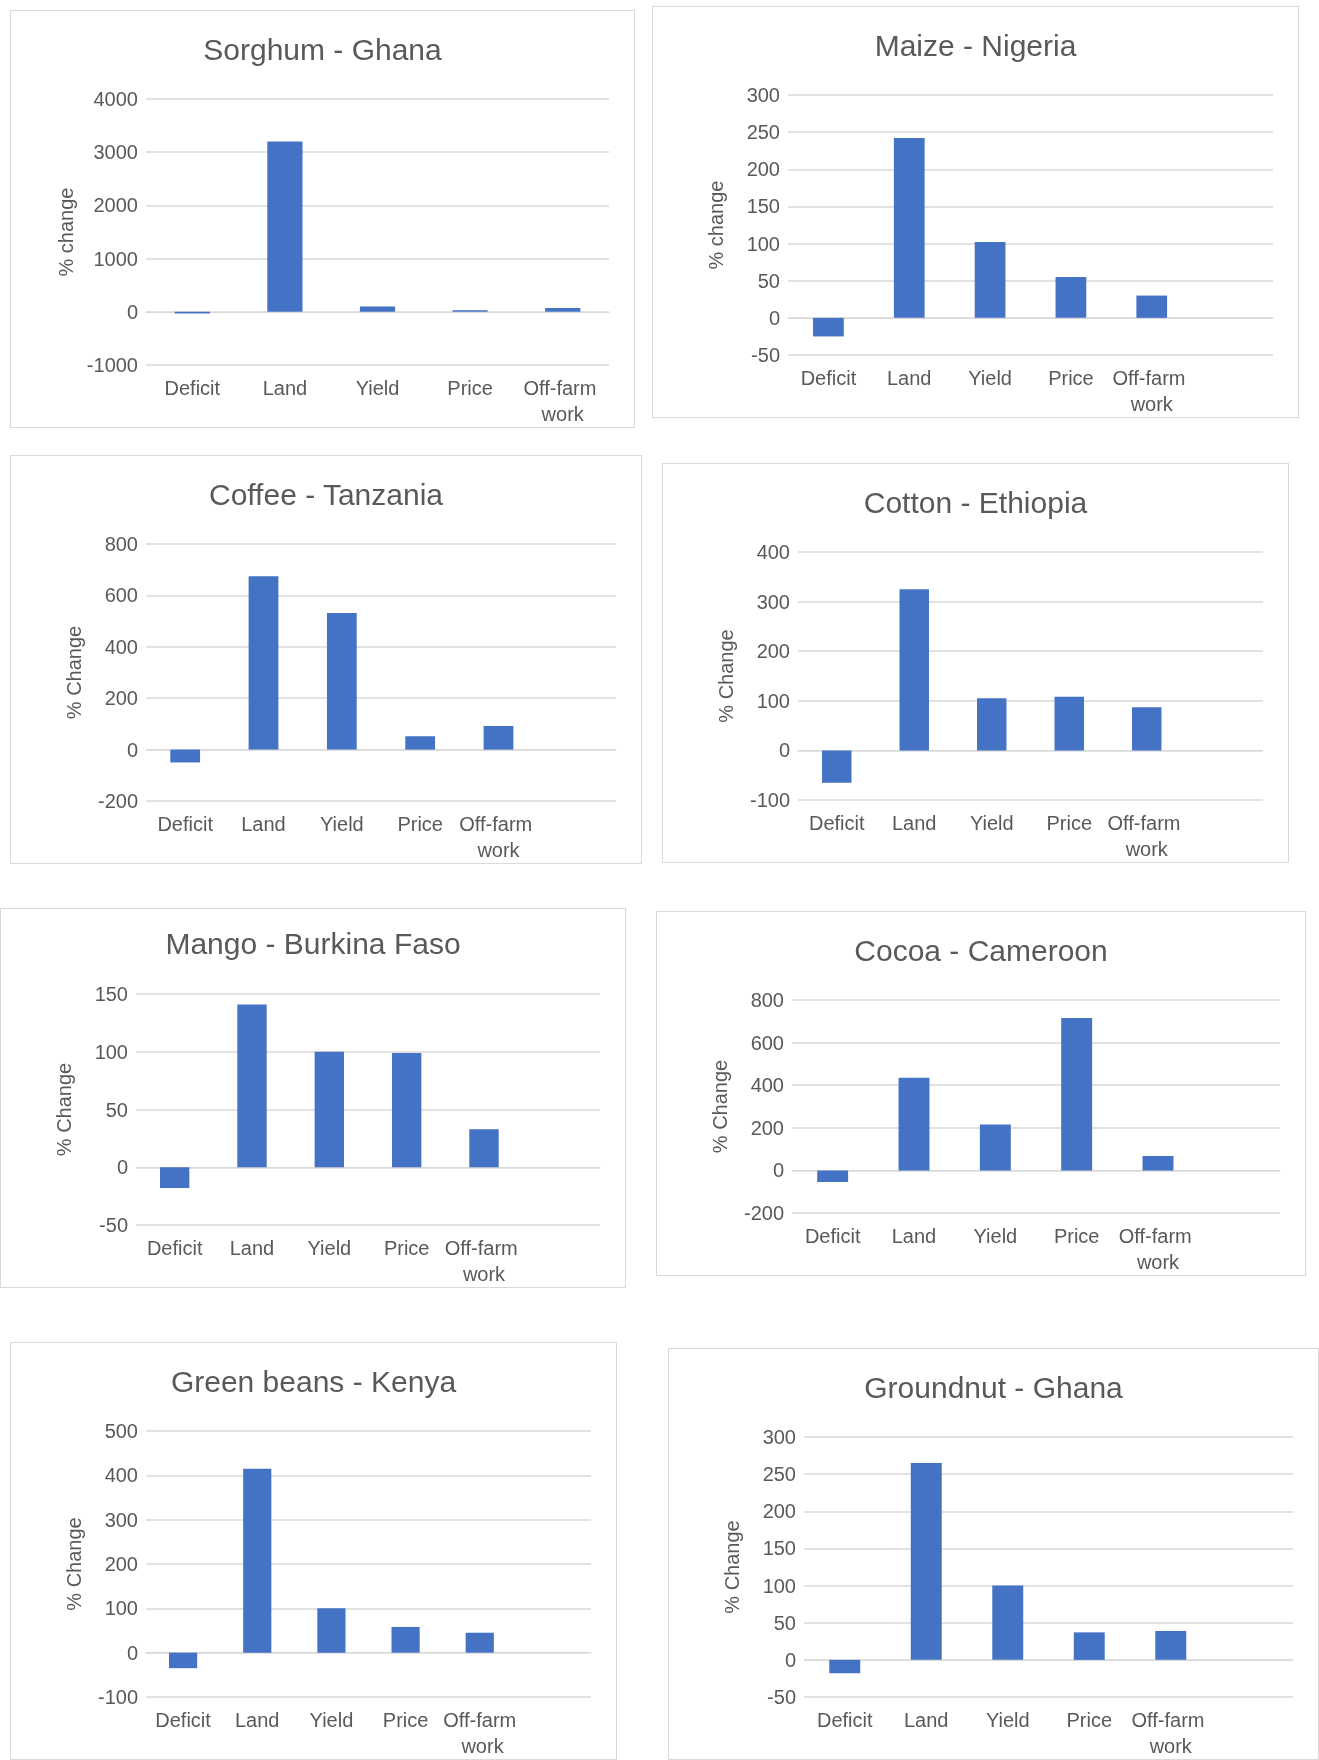 The height and width of the screenshot is (1760, 1319). Describe the element at coordinates (975, 45) in the screenshot. I see `chart-title: Maize - Nigeria` at that location.